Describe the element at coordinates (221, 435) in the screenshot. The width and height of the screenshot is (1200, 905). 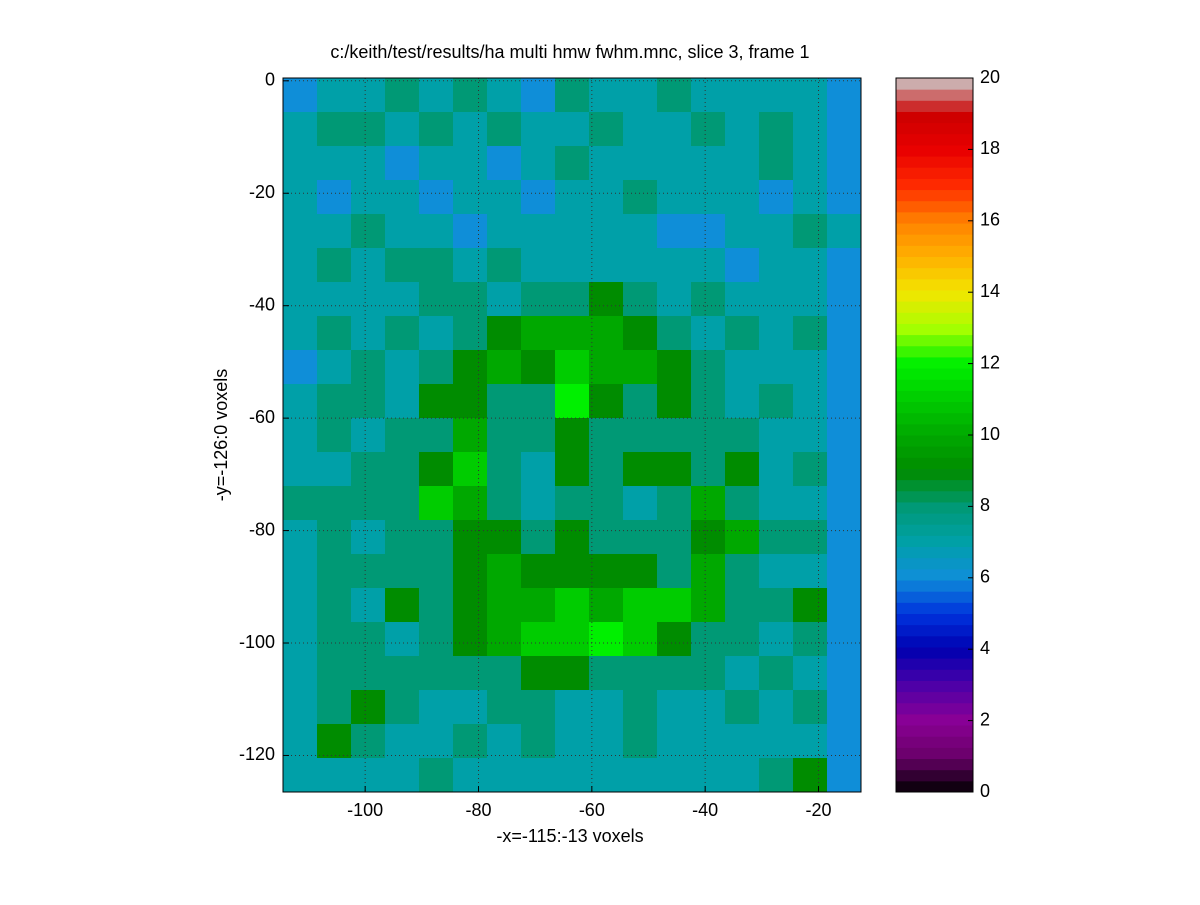
I see `y-axis-label: -y=-126:0 voxels` at that location.